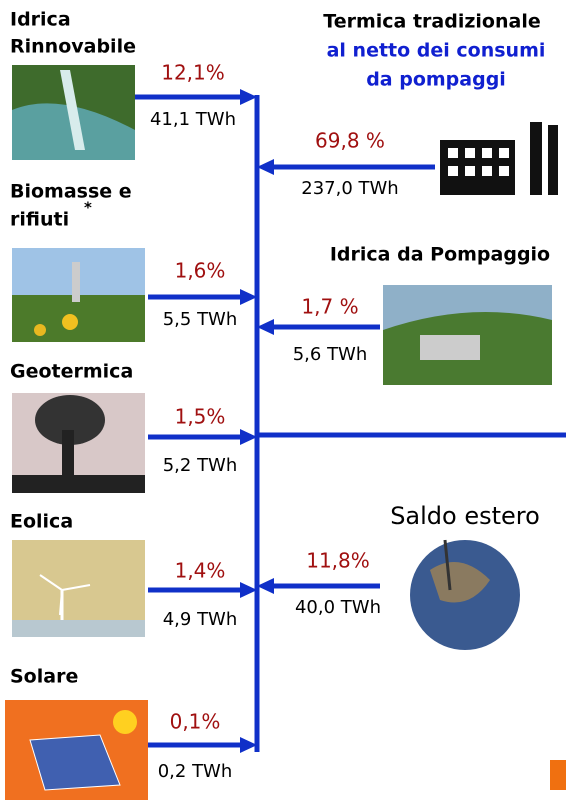 This screenshot has height=802, width=566. What do you see at coordinates (436, 80) in the screenshot?
I see `subheading: da pompaggi` at bounding box center [436, 80].